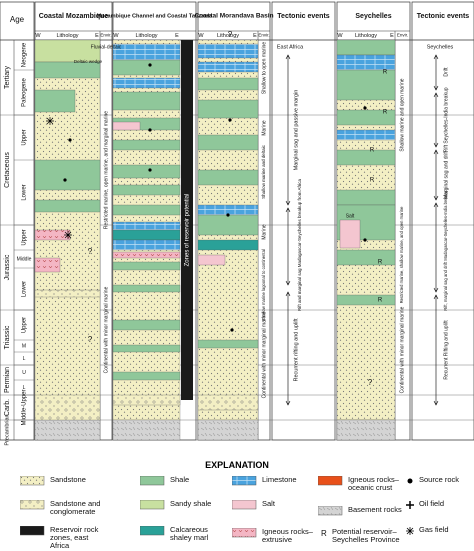 This screenshot has height=551, width=474. What do you see at coordinates (402, 114) in the screenshot?
I see `environment-label: Shallow marine and open marine` at bounding box center [402, 114].